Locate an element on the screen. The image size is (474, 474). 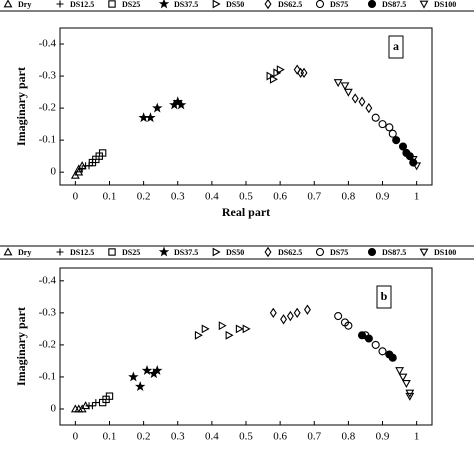
y-tick-label: -0.2 is located at coordinates (47, 344).